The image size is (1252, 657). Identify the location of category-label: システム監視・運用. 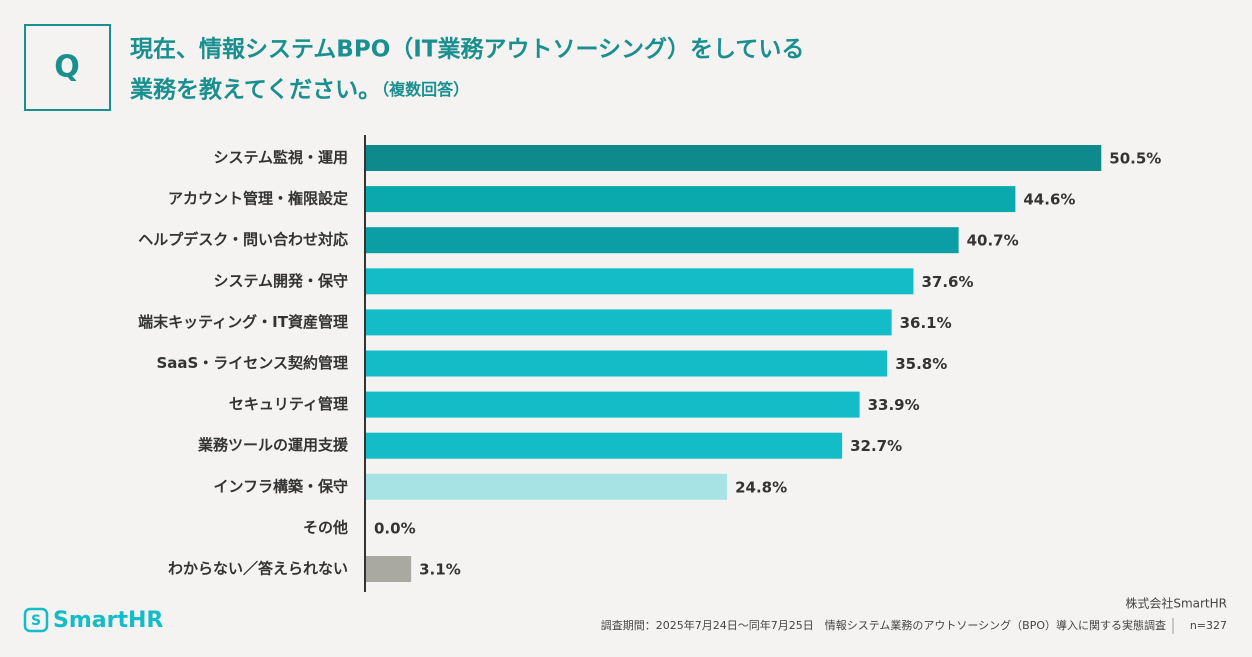
(280, 158).